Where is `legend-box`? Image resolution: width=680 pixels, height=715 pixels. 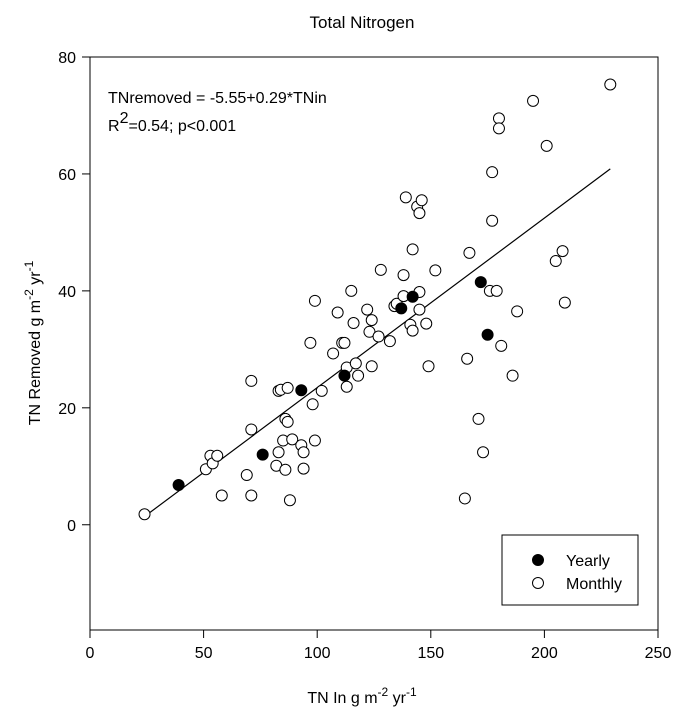
legend-box is located at coordinates (570, 570).